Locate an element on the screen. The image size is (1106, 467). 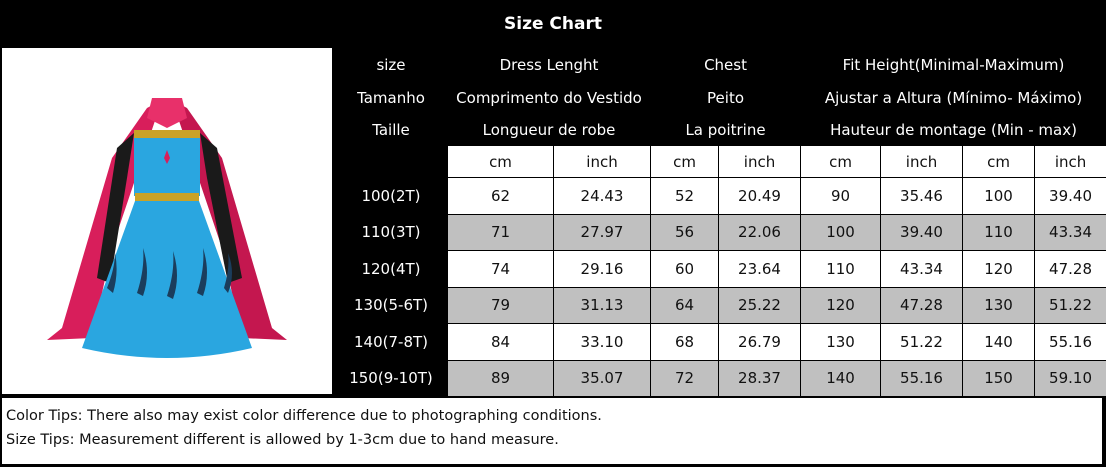
measurement-cell: 56 is located at coordinates (685, 232).